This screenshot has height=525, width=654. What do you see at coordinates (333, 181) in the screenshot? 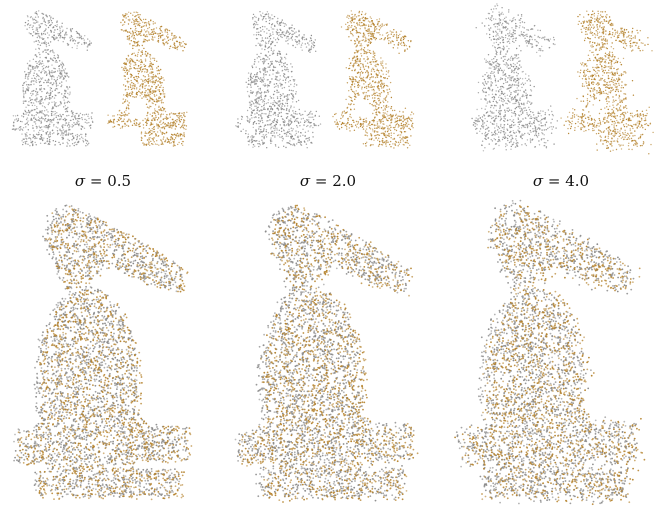
I see `caption-value: = 2.0` at bounding box center [333, 181].